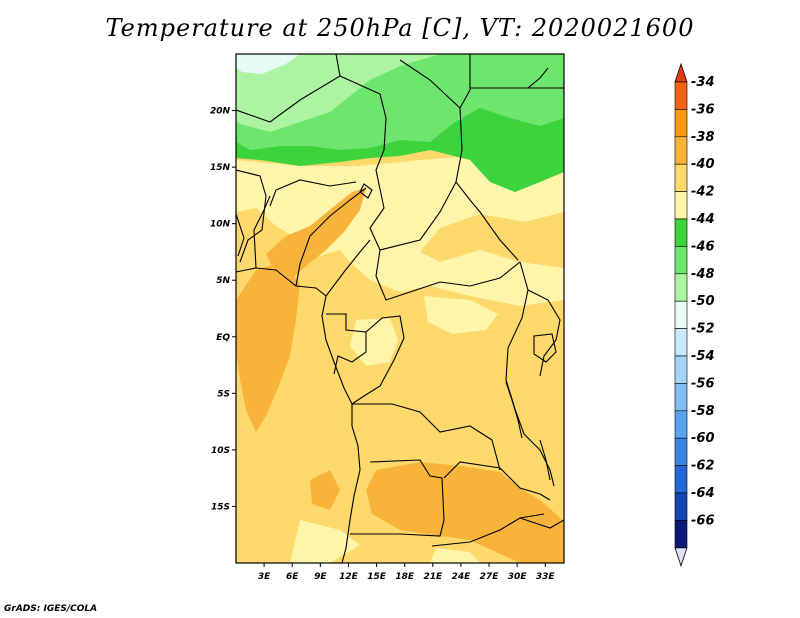 This screenshot has height=618, width=800. What do you see at coordinates (320, 577) in the screenshot?
I see `lon-label: 9E` at bounding box center [320, 577].